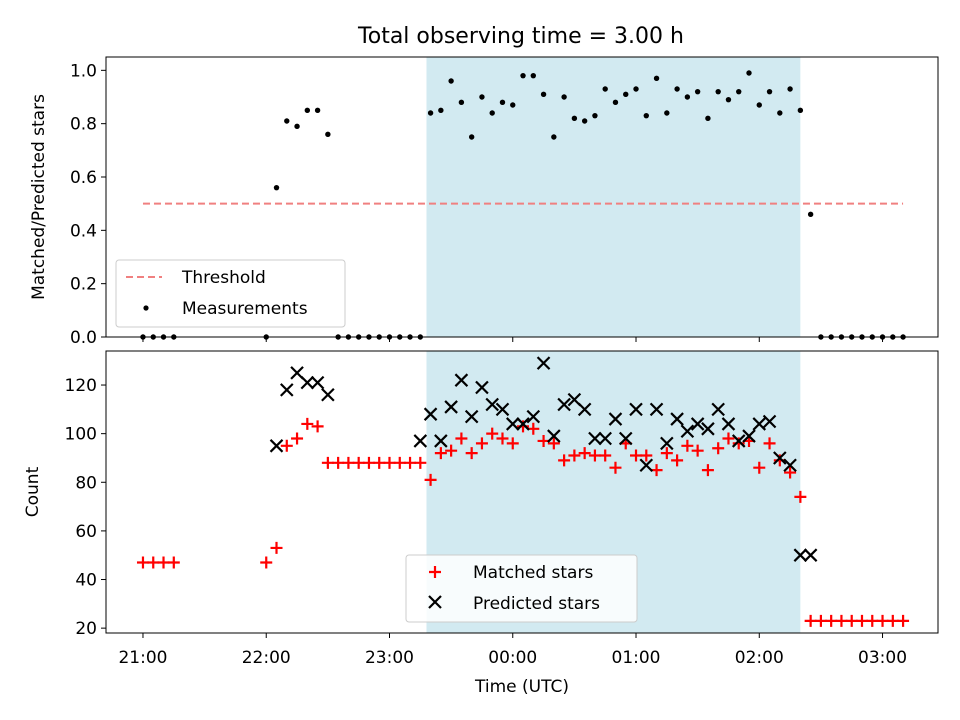 This screenshot has height=720, width=960. Describe the element at coordinates (86, 532) in the screenshot. I see `bottom-ytick-label: 60` at that location.